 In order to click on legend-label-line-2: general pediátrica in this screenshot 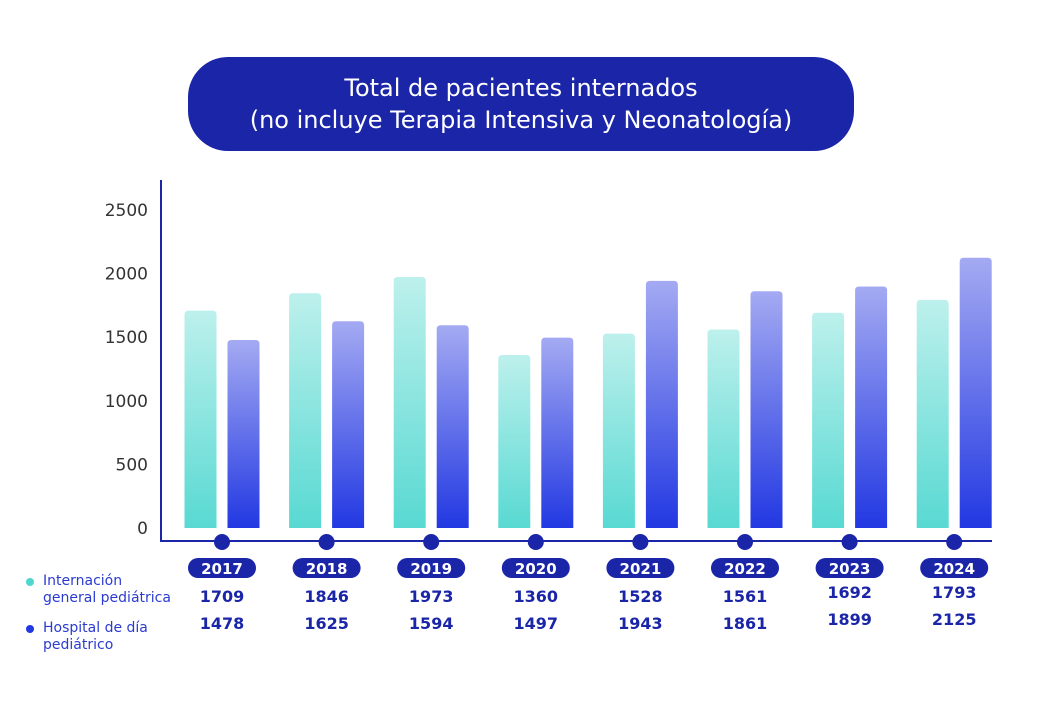, I will do `click(107, 598)`.